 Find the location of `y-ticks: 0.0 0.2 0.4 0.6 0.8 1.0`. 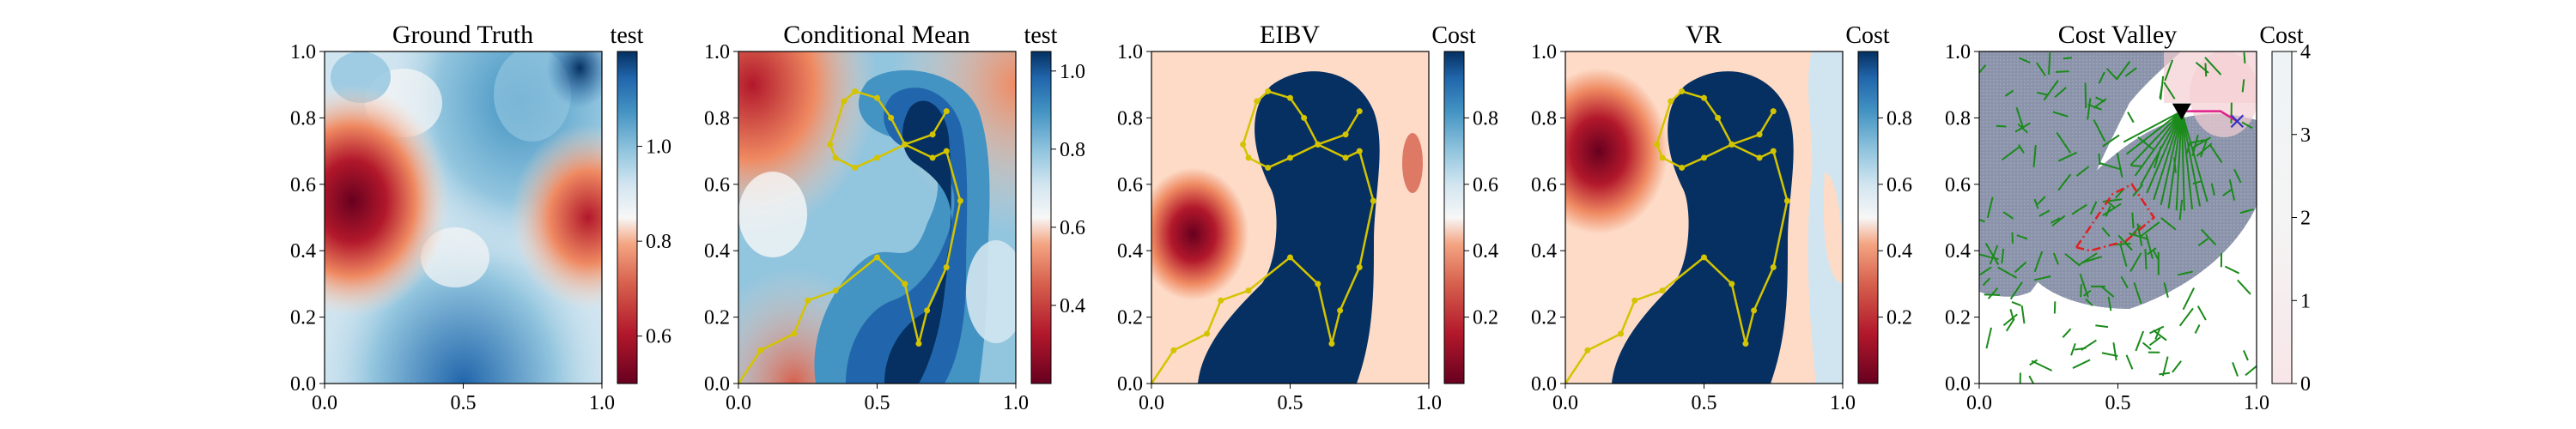

y-ticks: 0.0 0.2 0.4 0.6 0.8 1.0 is located at coordinates (721, 218).